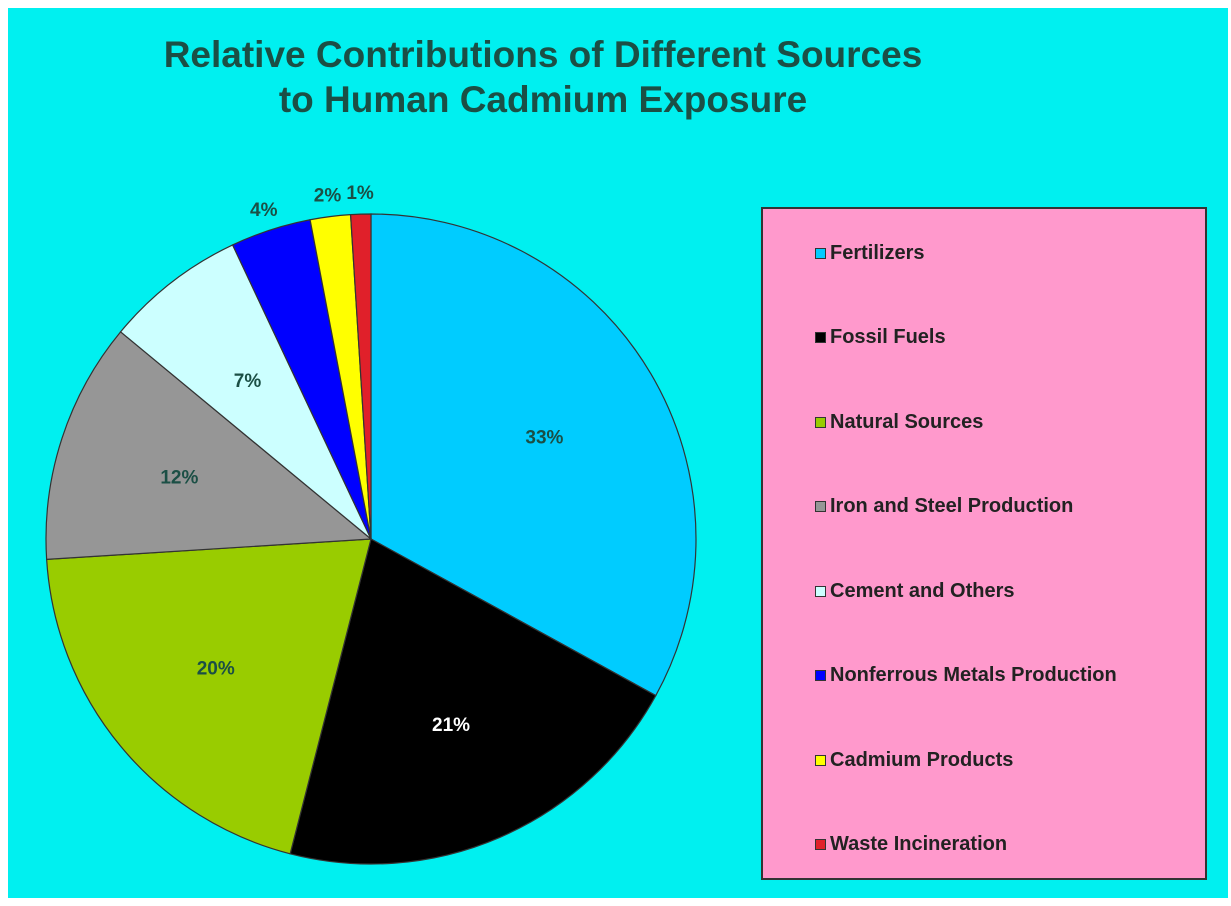  Describe the element at coordinates (907, 421) in the screenshot. I see `legend-label: Natural Sources` at that location.